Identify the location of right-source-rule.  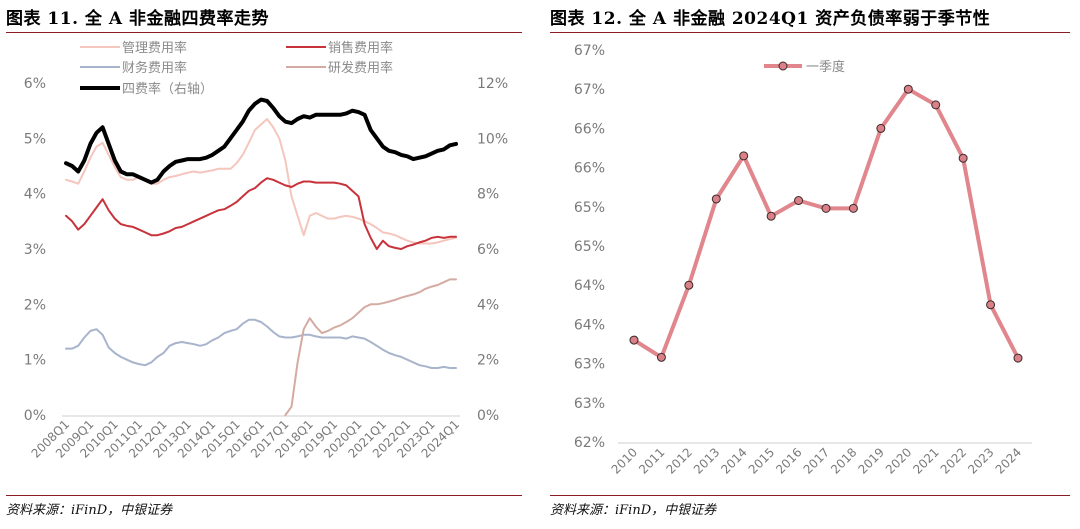
(810, 495).